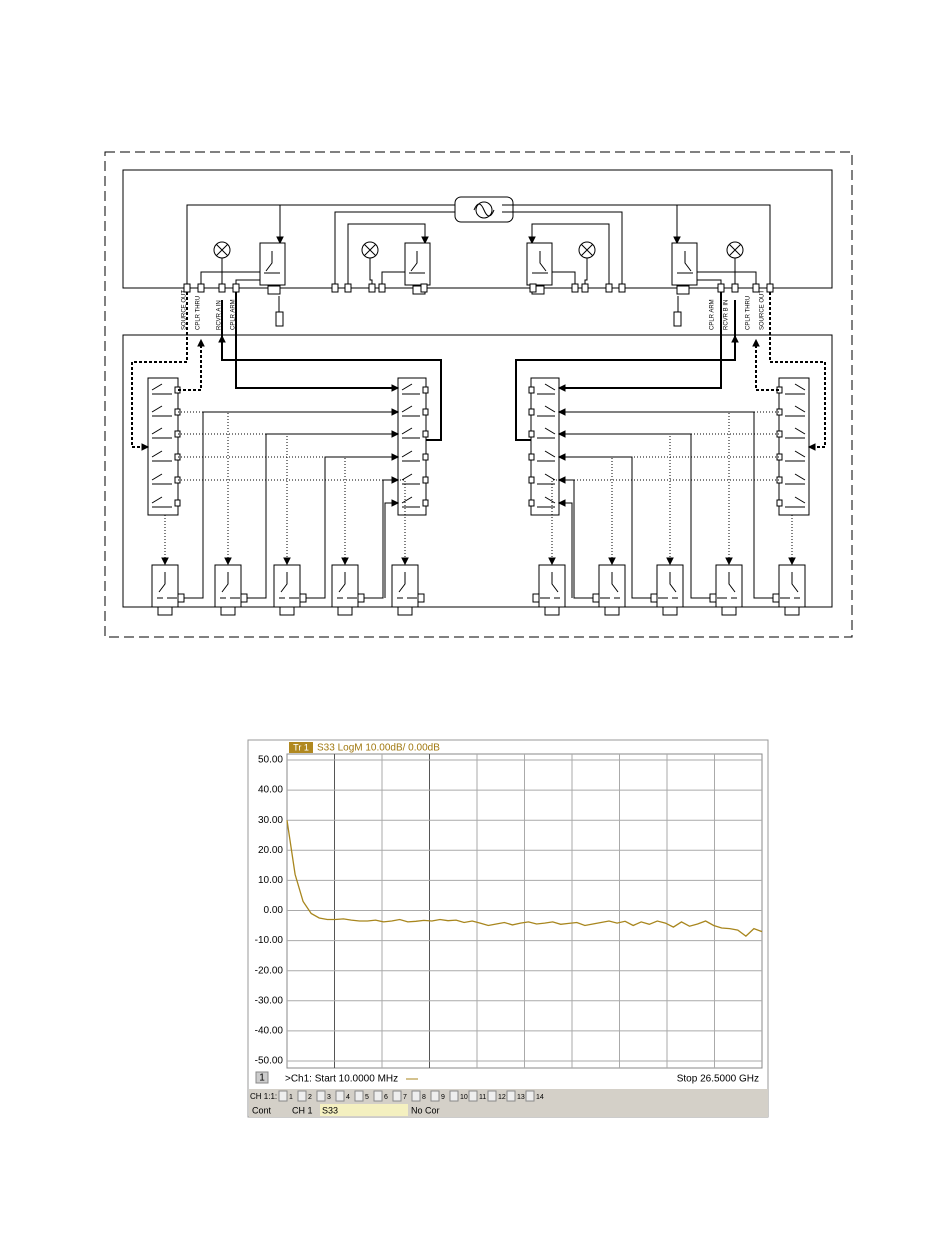 This screenshot has height=1254, width=950. I want to click on source-symbol, so click(484, 210).